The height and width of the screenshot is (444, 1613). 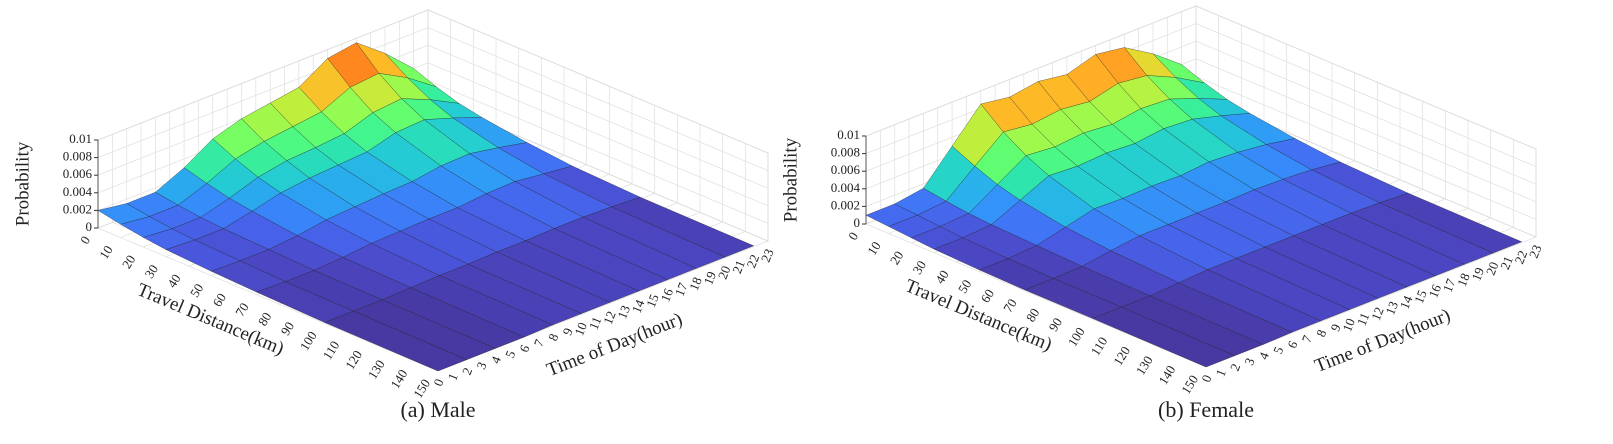 What do you see at coordinates (1477, 274) in the screenshot?
I see `y-tick-label: 19` at bounding box center [1477, 274].